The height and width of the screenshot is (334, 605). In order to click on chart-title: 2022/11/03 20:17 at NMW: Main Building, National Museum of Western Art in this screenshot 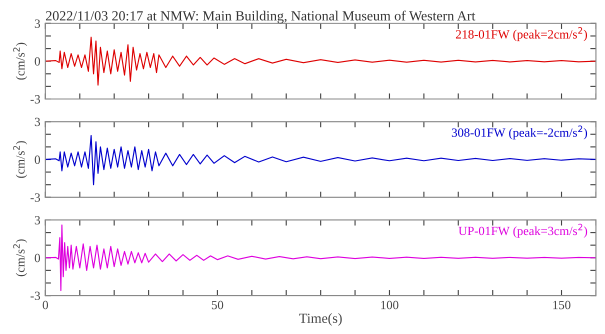, I will do `click(261, 17)`.